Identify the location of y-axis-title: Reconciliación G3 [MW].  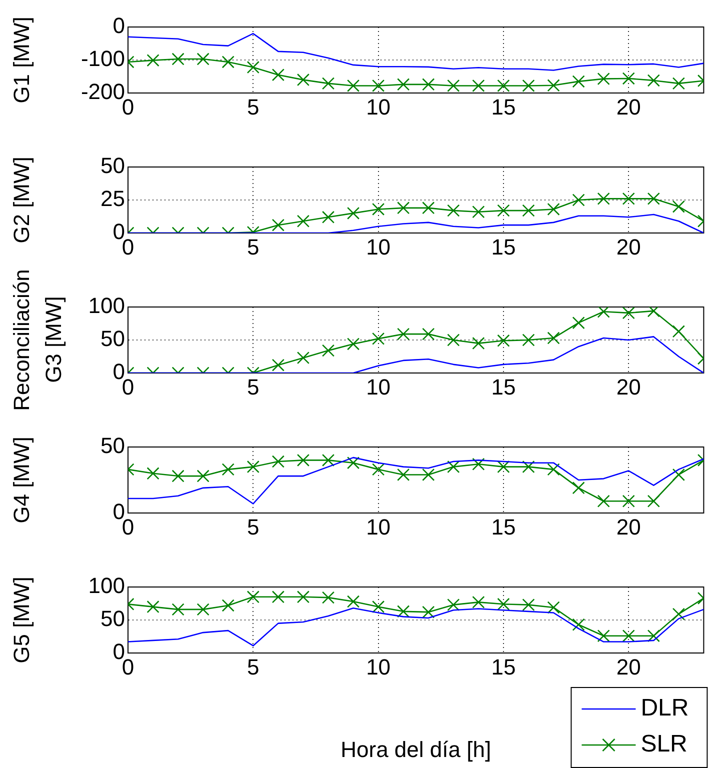
(37, 340).